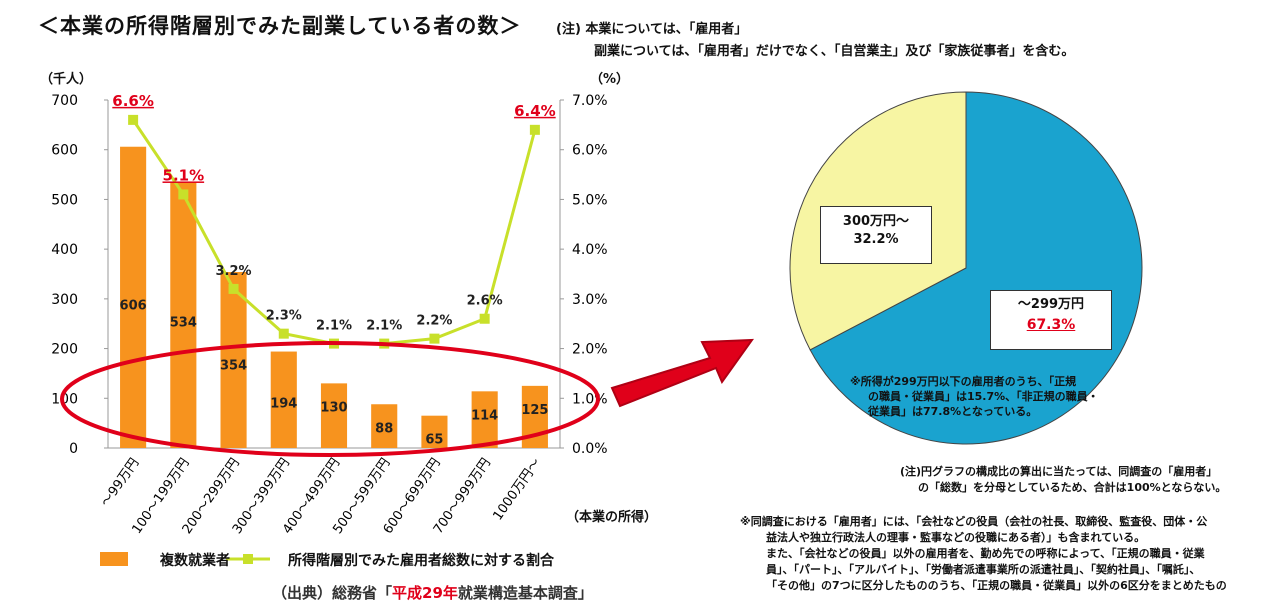  What do you see at coordinates (534, 410) in the screenshot?
I see `bar-value-label: 125` at bounding box center [534, 410].